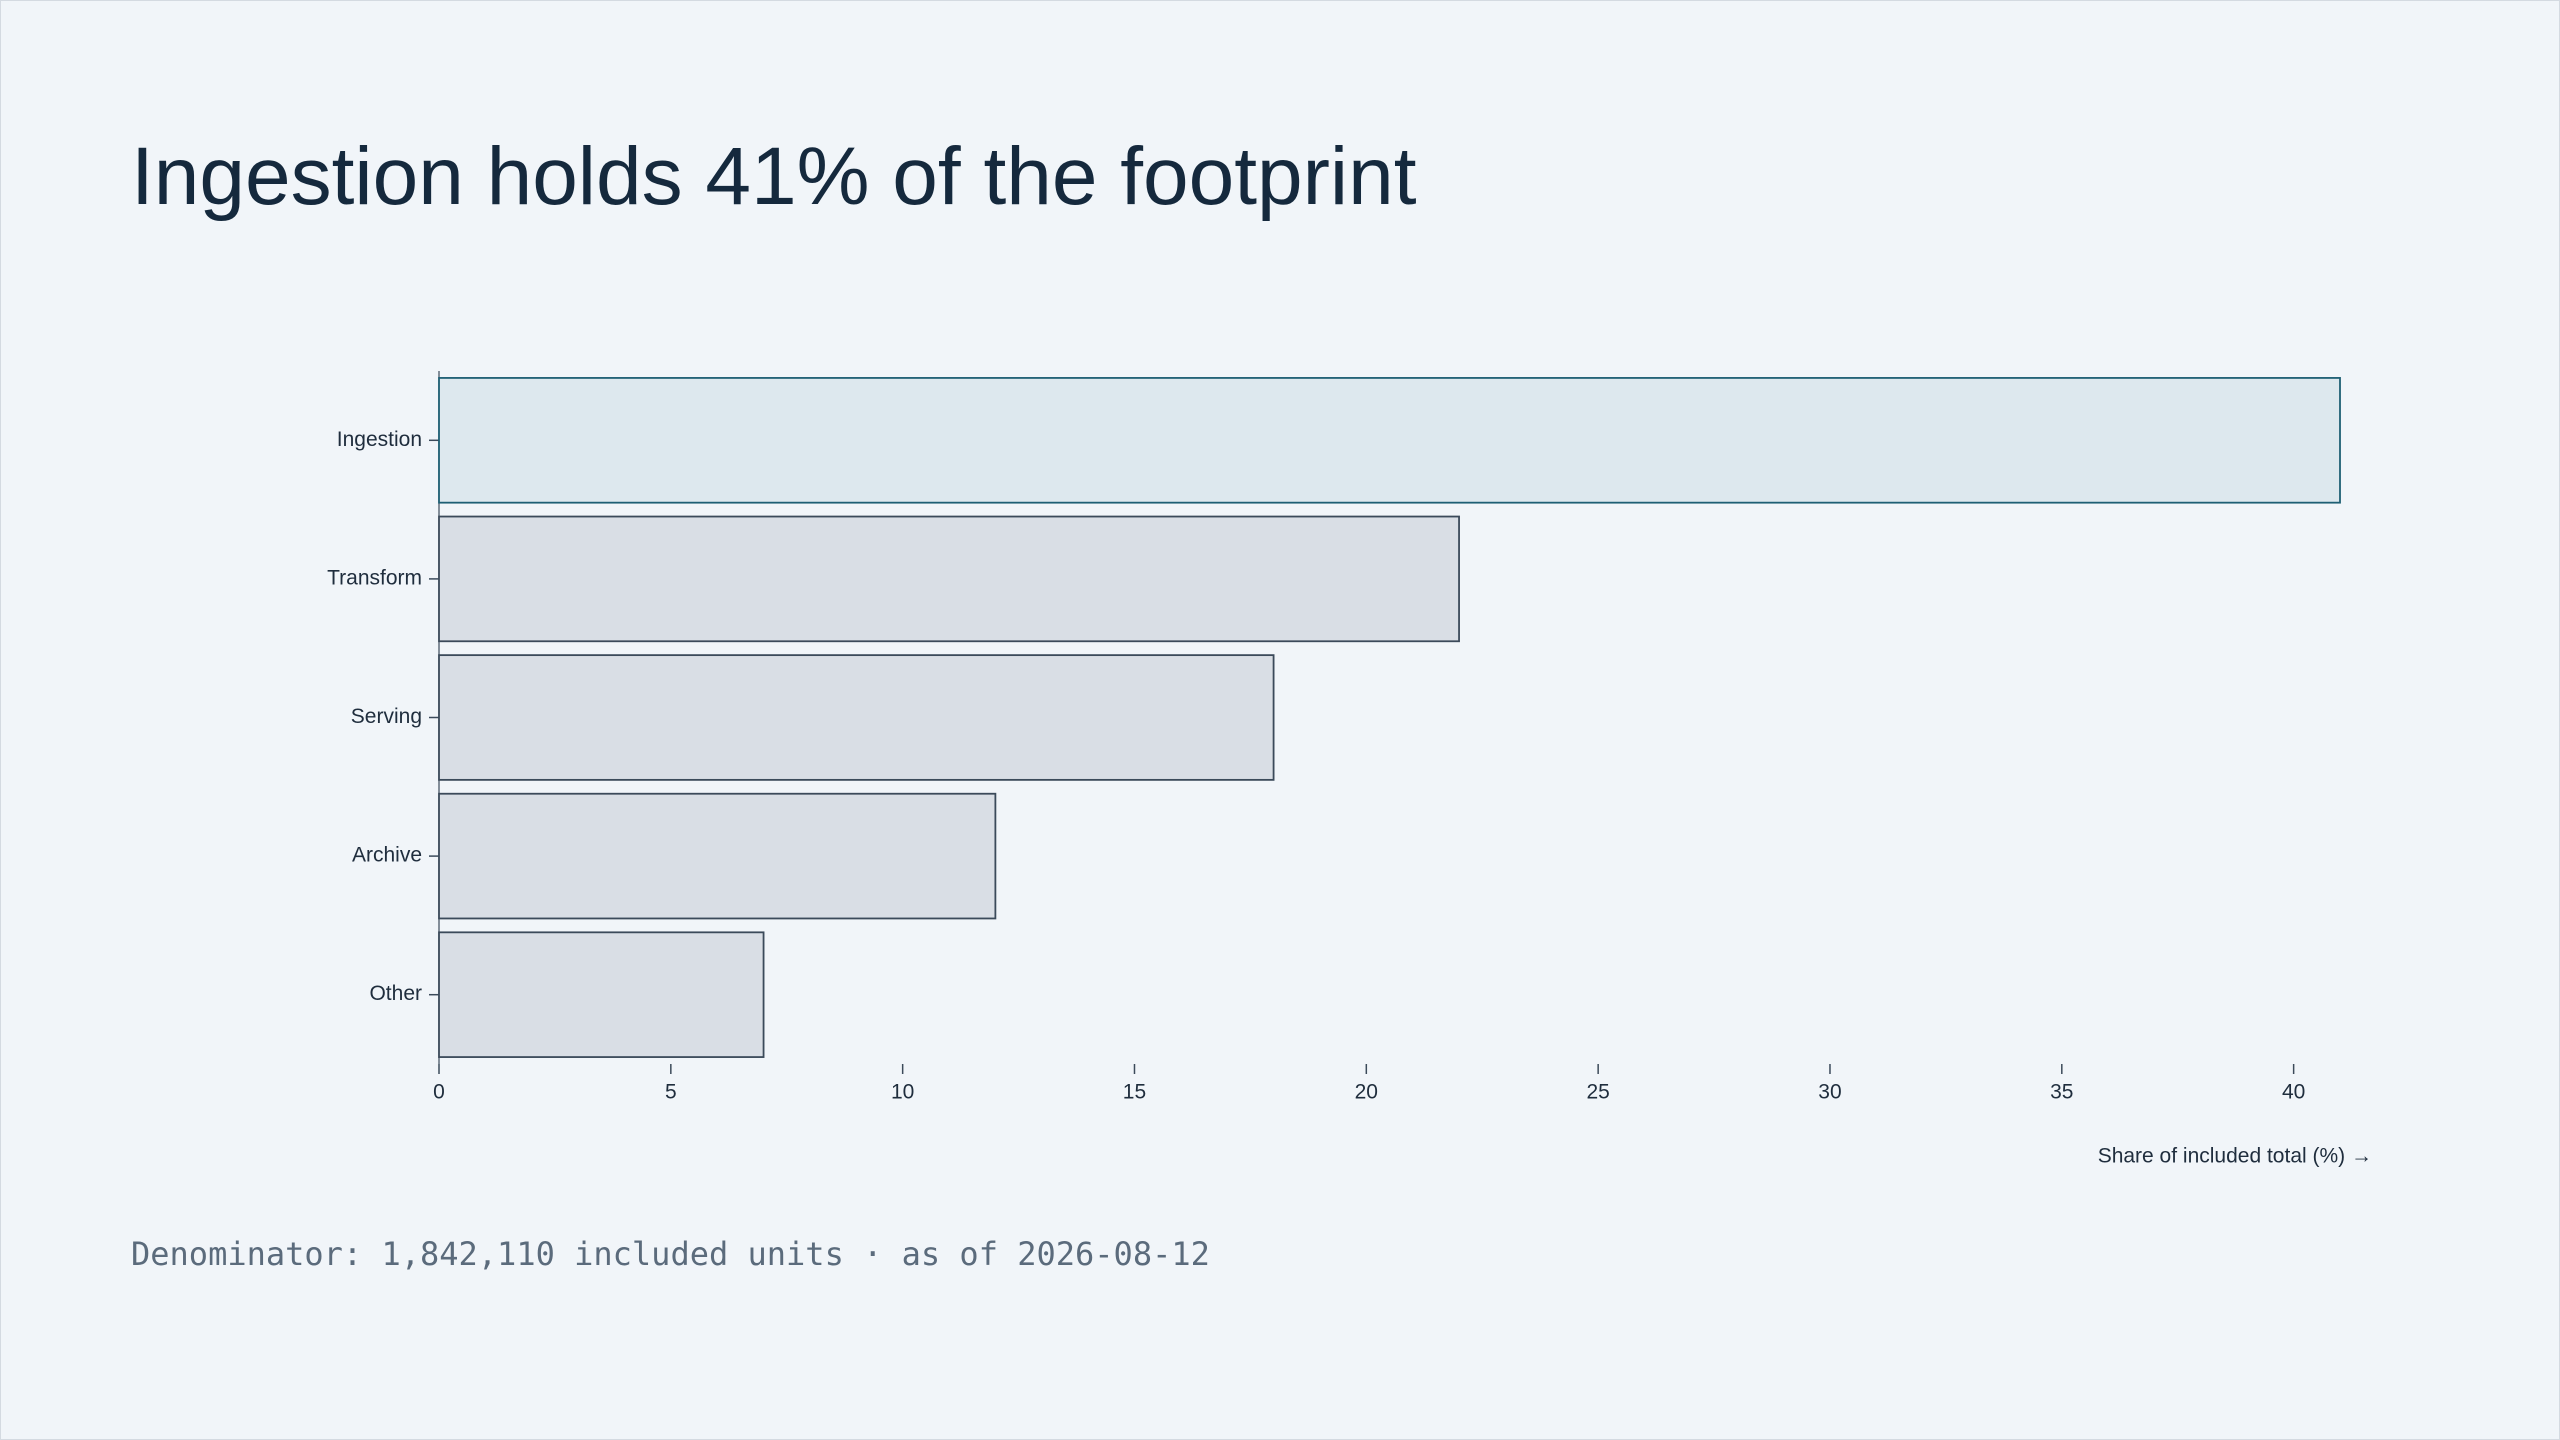 The image size is (2560, 1440). What do you see at coordinates (2061, 1092) in the screenshot?
I see `x-tick-label: 35` at bounding box center [2061, 1092].